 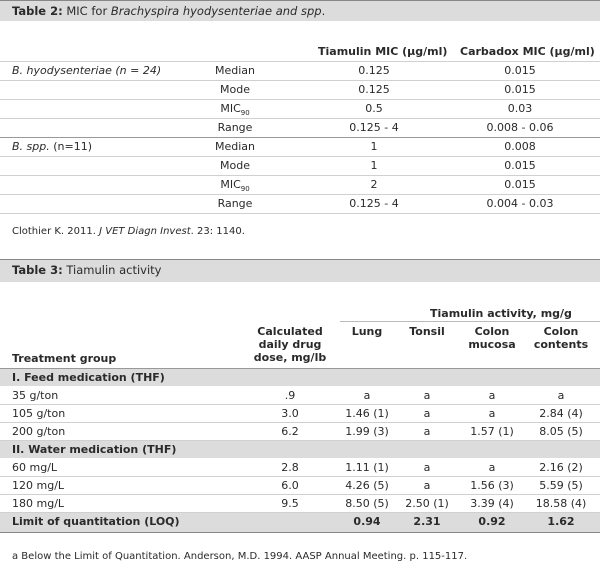 What do you see at coordinates (470, 321) in the screenshot?
I see `table3-super-header-rule` at bounding box center [470, 321].